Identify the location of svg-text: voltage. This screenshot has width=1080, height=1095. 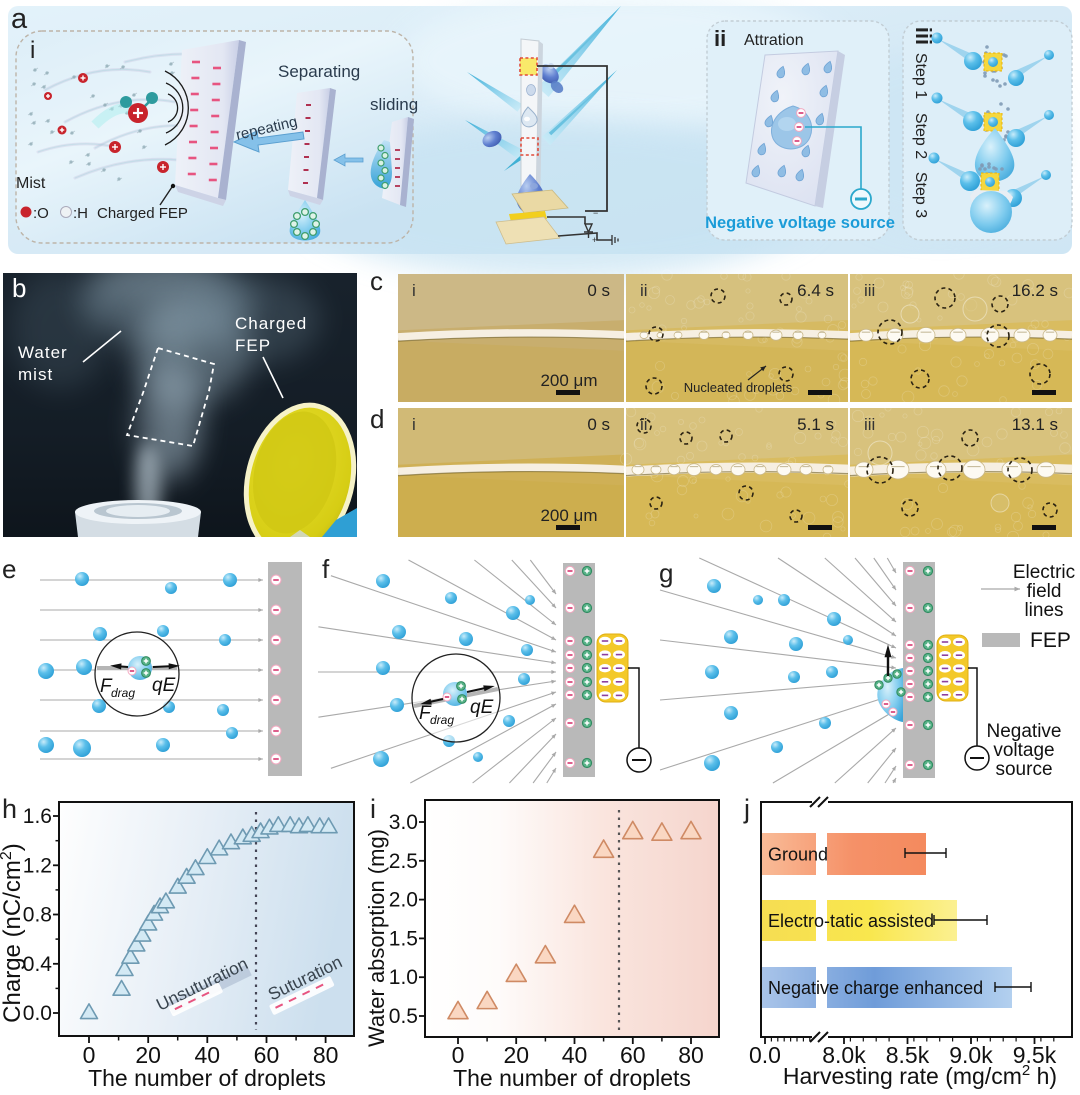
(1023, 750).